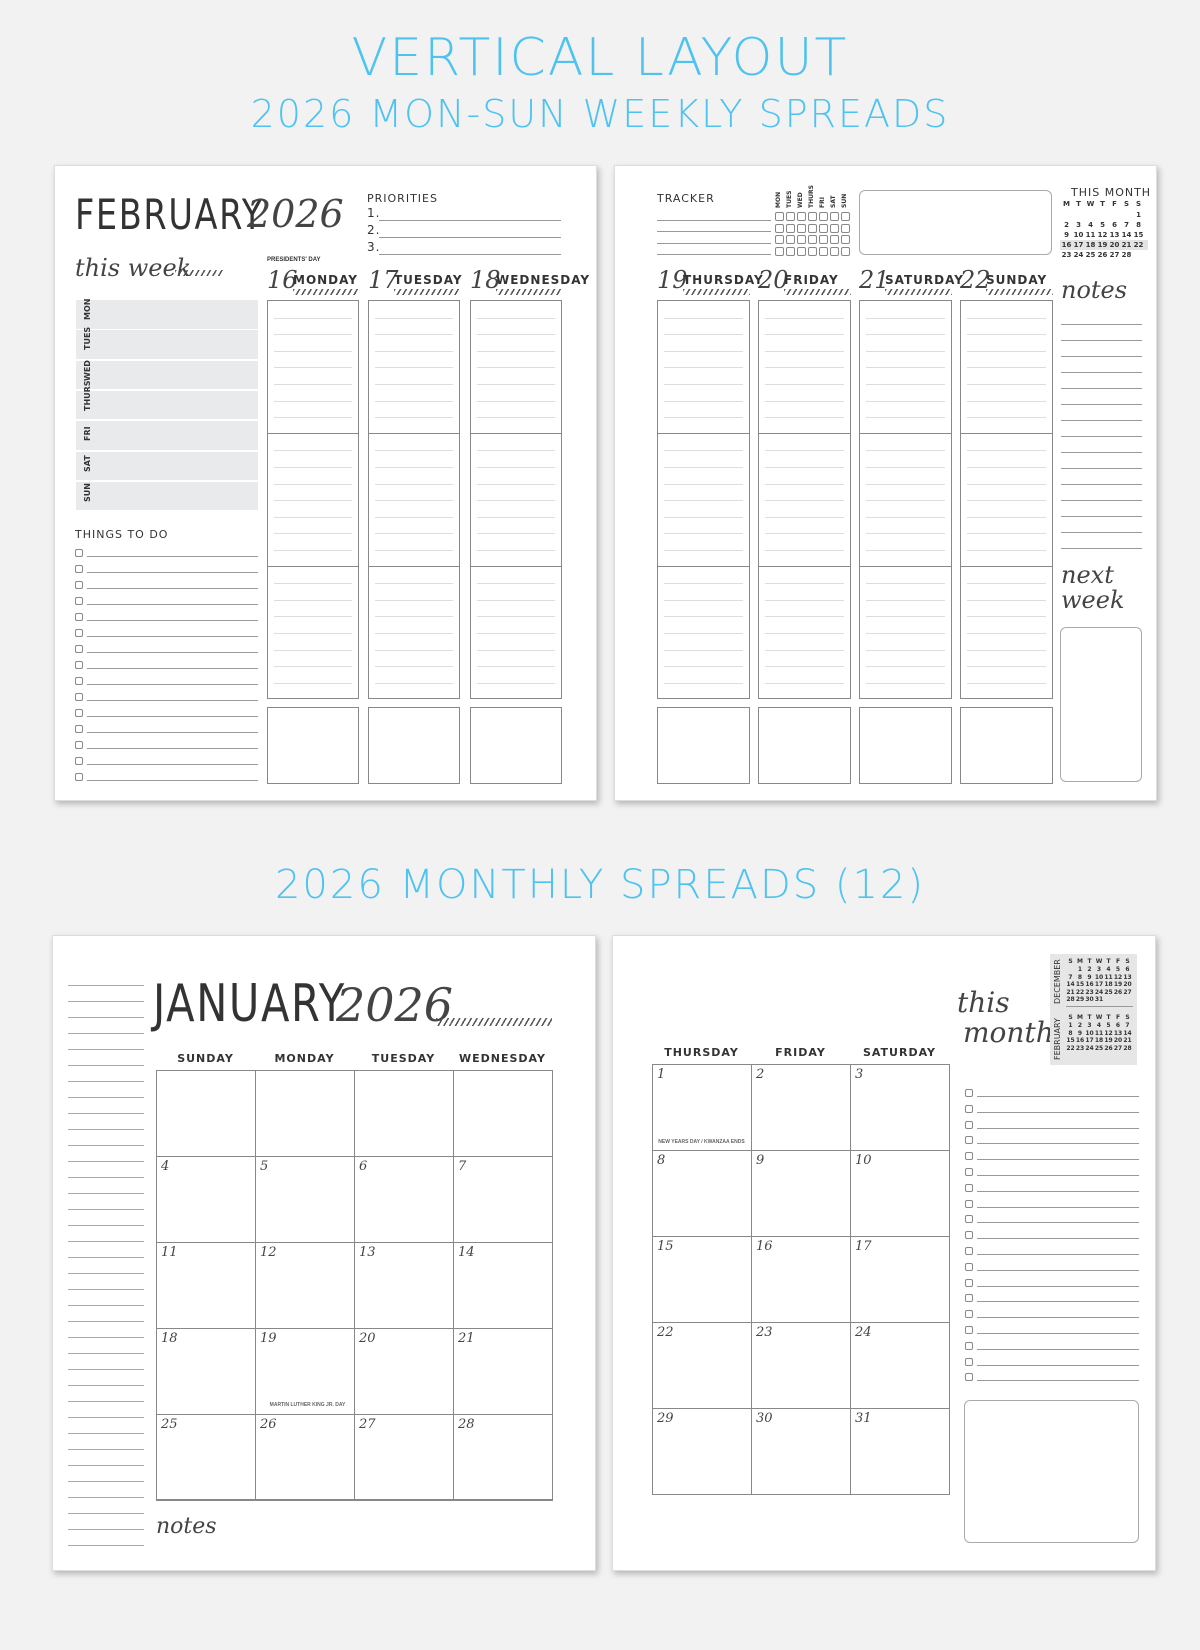  What do you see at coordinates (503, 1371) in the screenshot?
I see `calendar-cell: 21` at bounding box center [503, 1371].